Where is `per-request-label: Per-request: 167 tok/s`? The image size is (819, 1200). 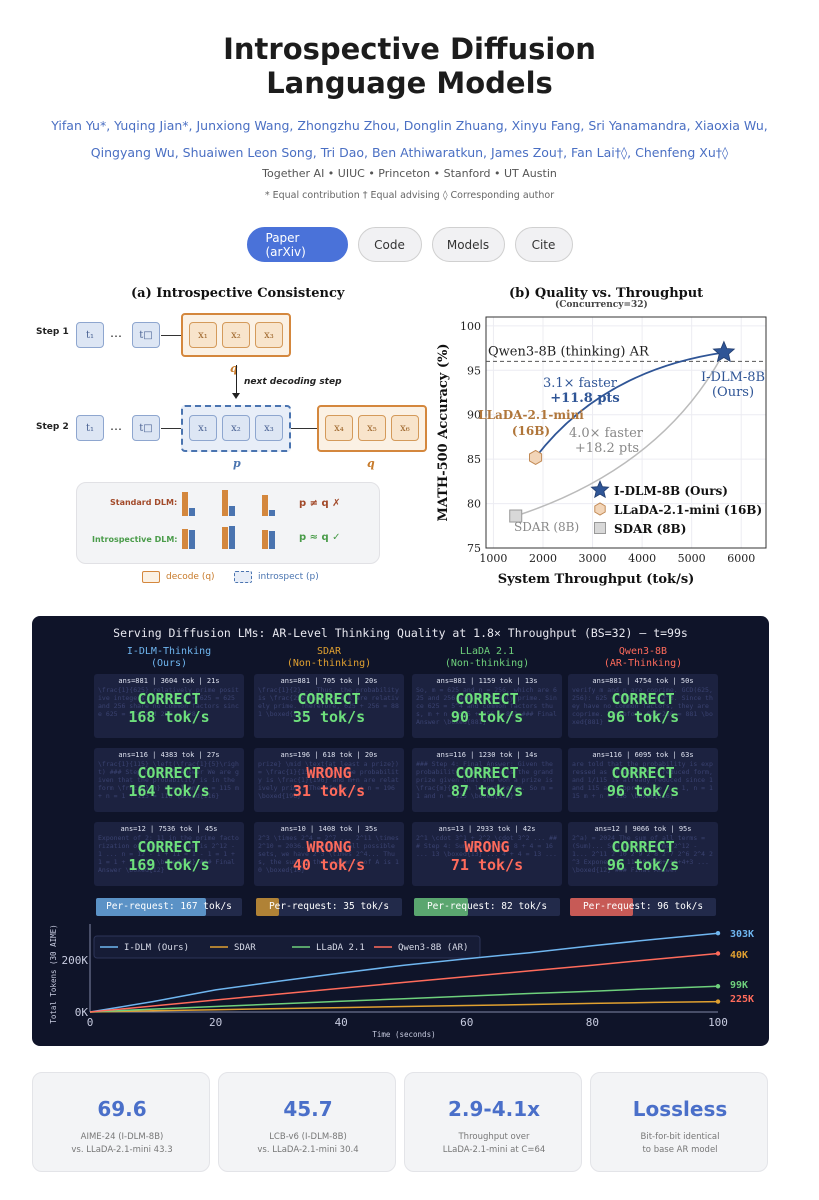
per-request-label: Per-request: 167 tok/s is located at coordinates (169, 906).